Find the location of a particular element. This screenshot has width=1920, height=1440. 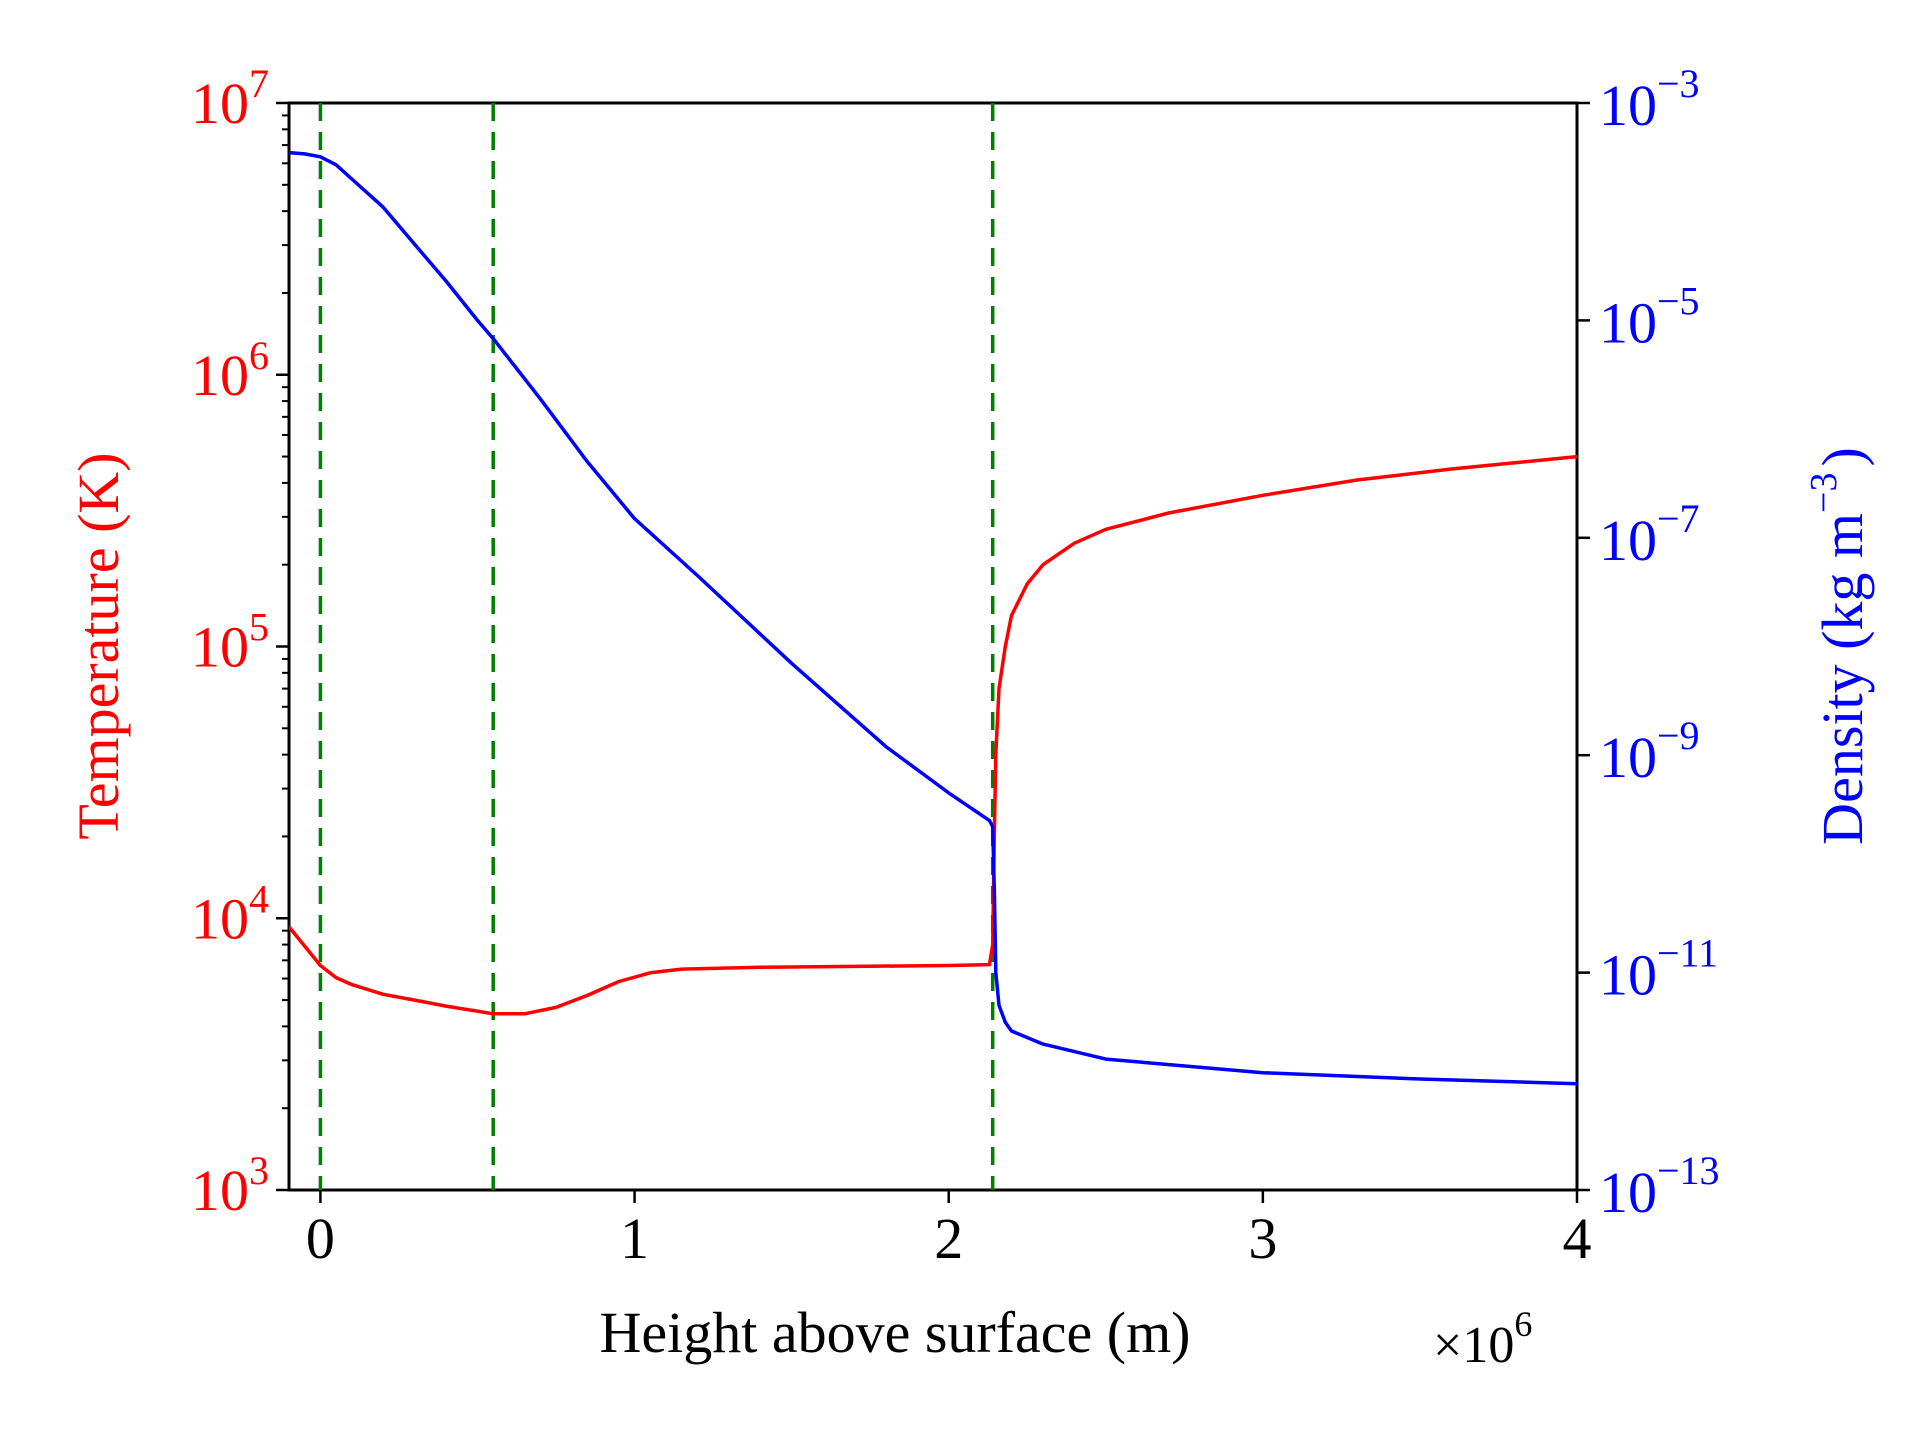

left-tick-label: 10⁶ is located at coordinates (230, 370).